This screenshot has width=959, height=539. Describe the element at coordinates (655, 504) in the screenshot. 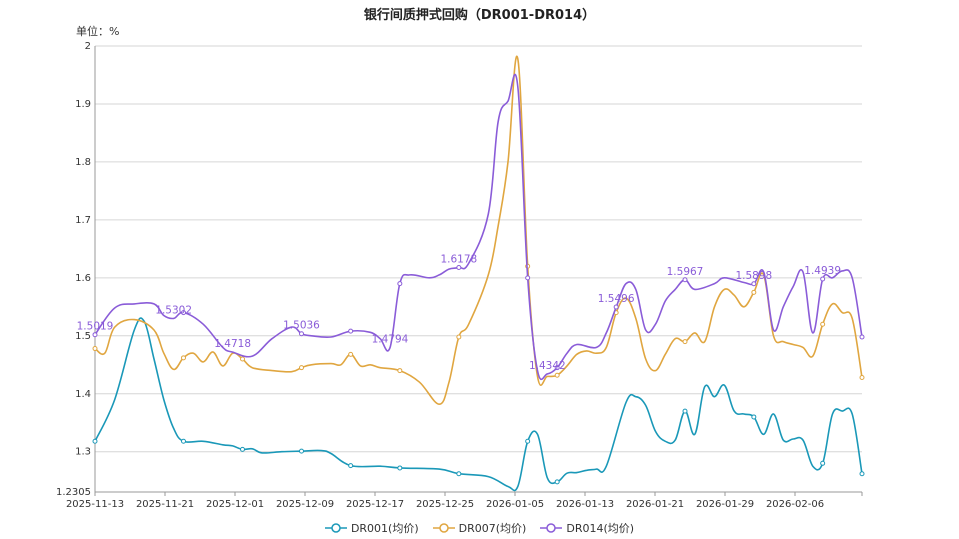

I see `x-tick-label: 2026-01-21` at that location.